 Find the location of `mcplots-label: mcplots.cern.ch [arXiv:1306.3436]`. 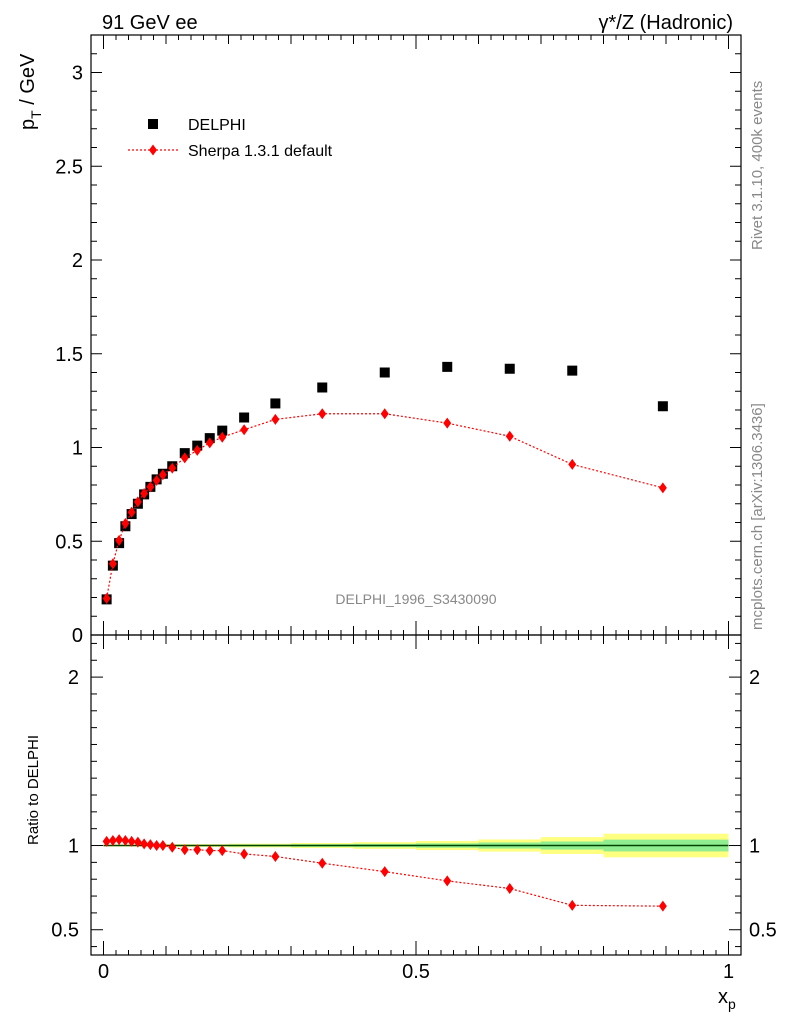

mcplots-label: mcplots.cern.ch [arXiv:1306.3436] is located at coordinates (757, 516).